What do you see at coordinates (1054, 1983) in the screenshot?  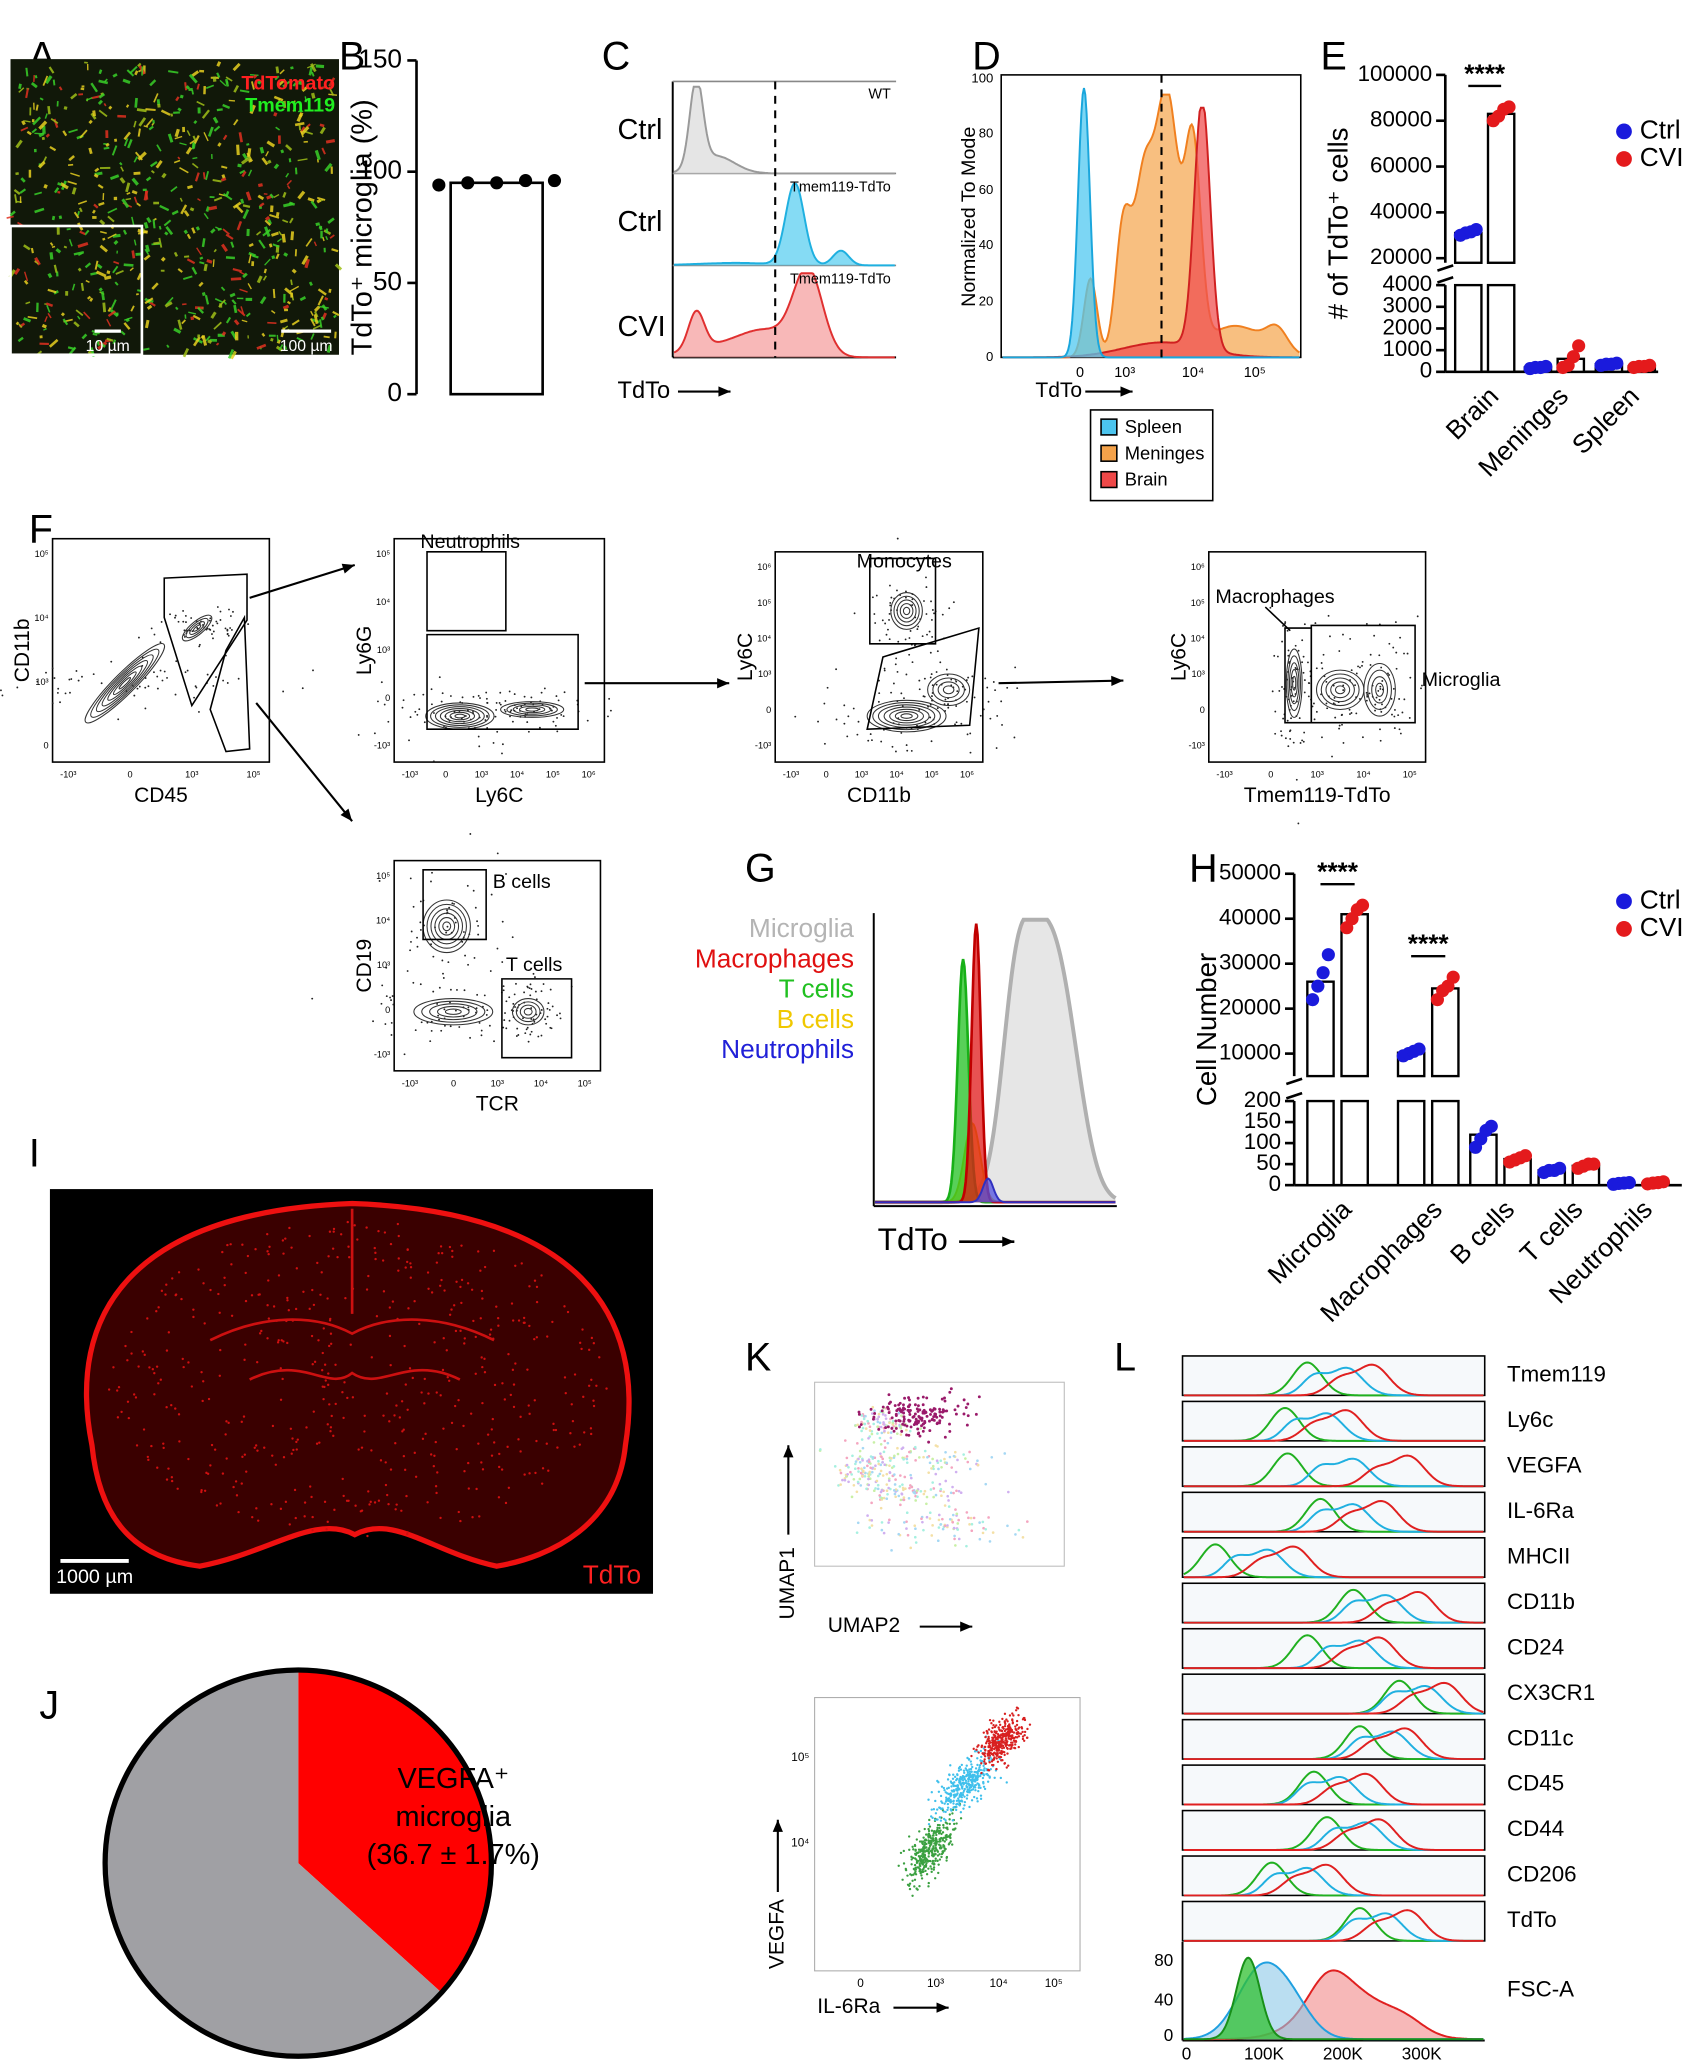 I see `x-tick-label: 10⁵` at bounding box center [1054, 1983].